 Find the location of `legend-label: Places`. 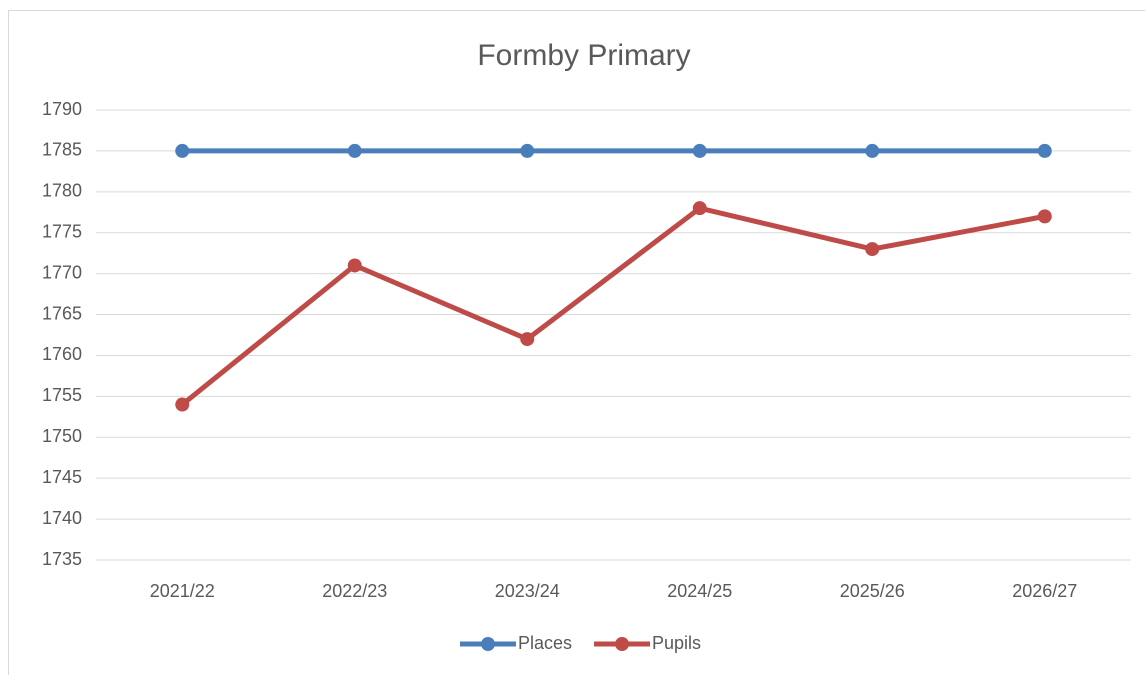

legend-label: Places is located at coordinates (545, 643).